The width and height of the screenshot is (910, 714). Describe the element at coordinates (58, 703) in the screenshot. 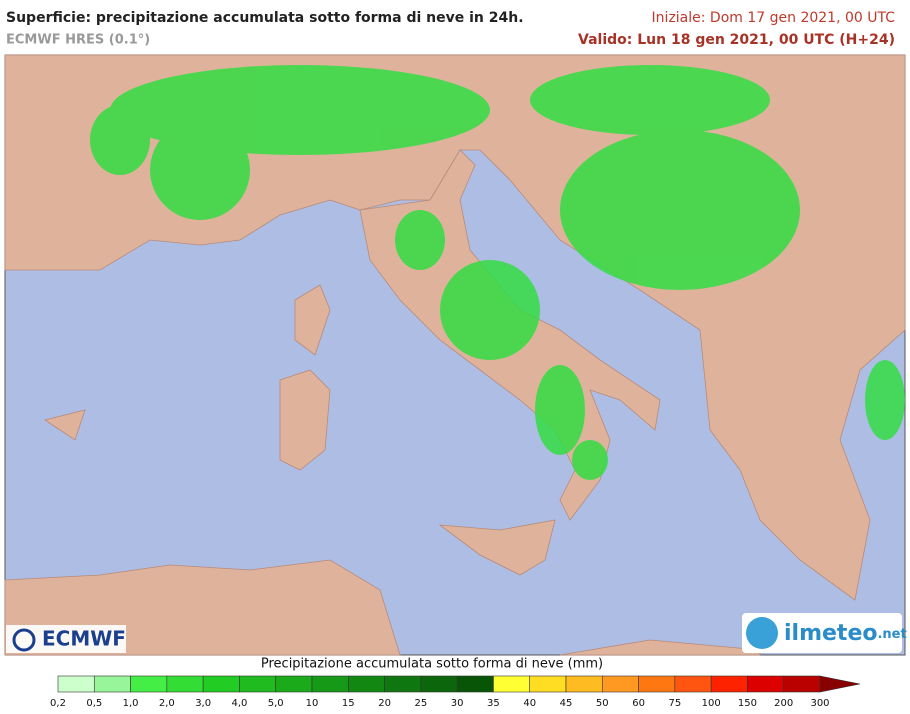

I see `colorbar-label: 0,2` at that location.